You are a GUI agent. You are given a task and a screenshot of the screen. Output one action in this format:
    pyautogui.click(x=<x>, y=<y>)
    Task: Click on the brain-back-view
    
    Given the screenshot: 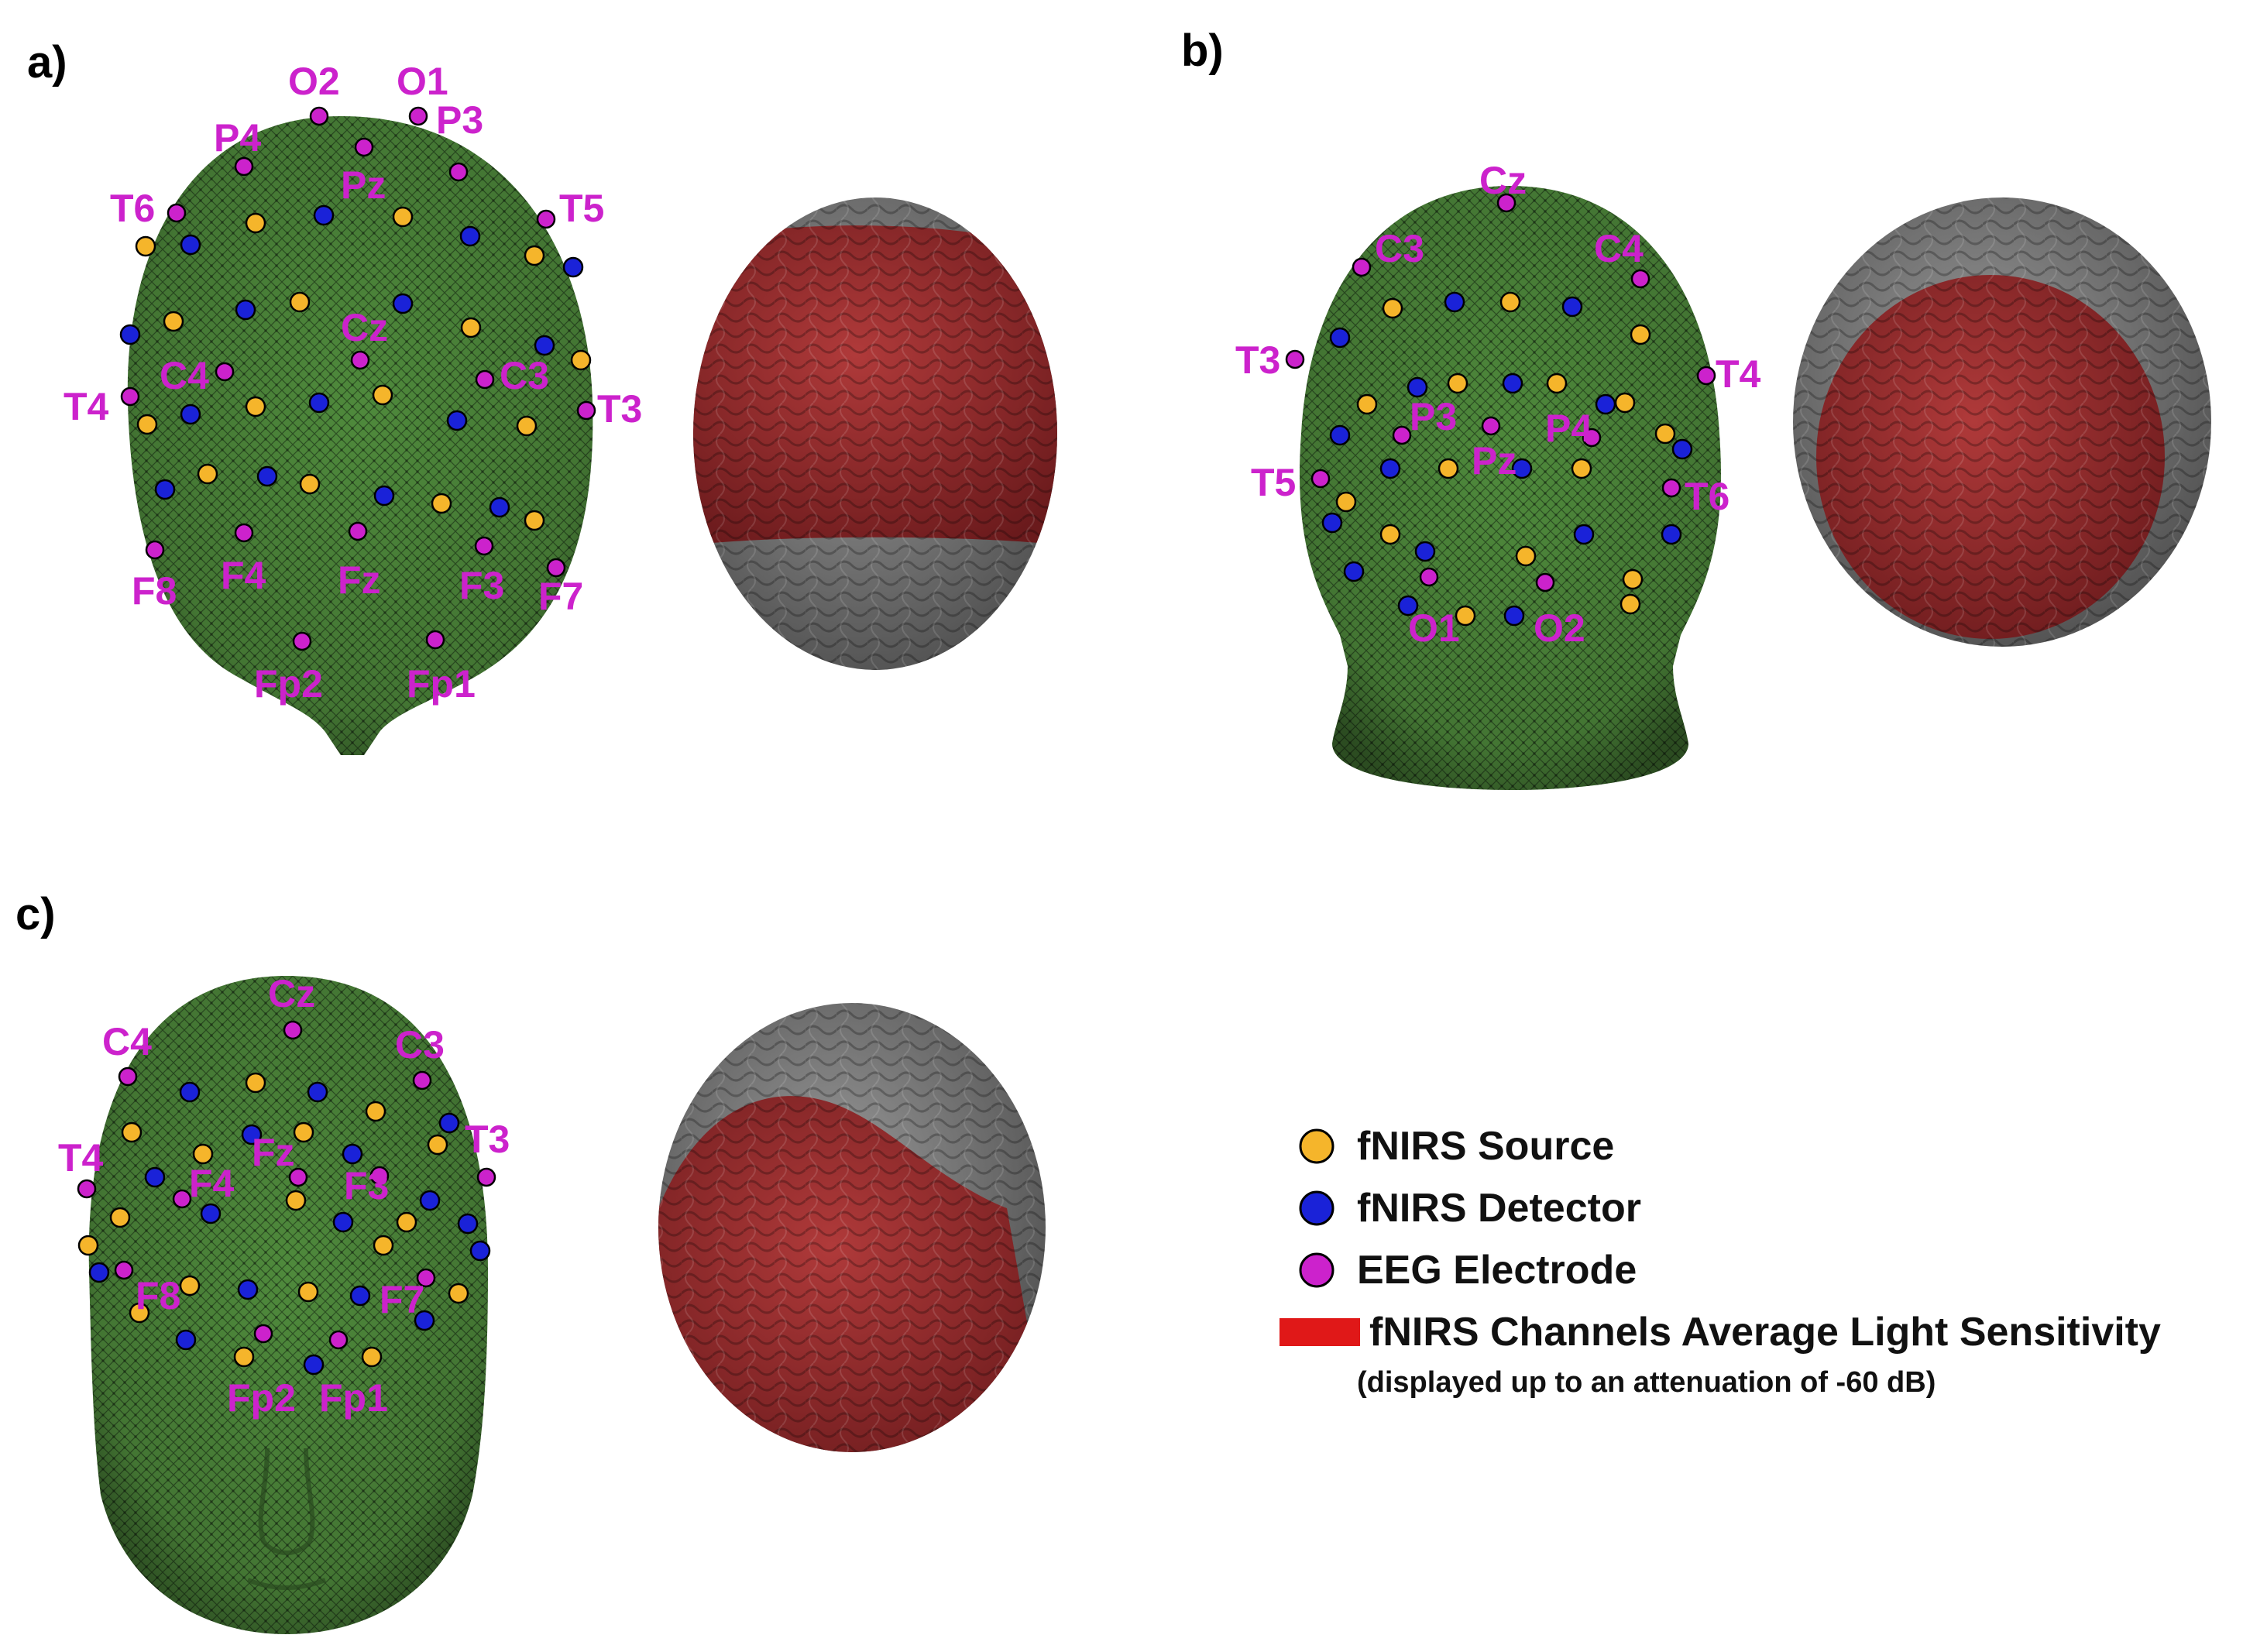 What is the action you would take?
    pyautogui.click(x=2002, y=422)
    